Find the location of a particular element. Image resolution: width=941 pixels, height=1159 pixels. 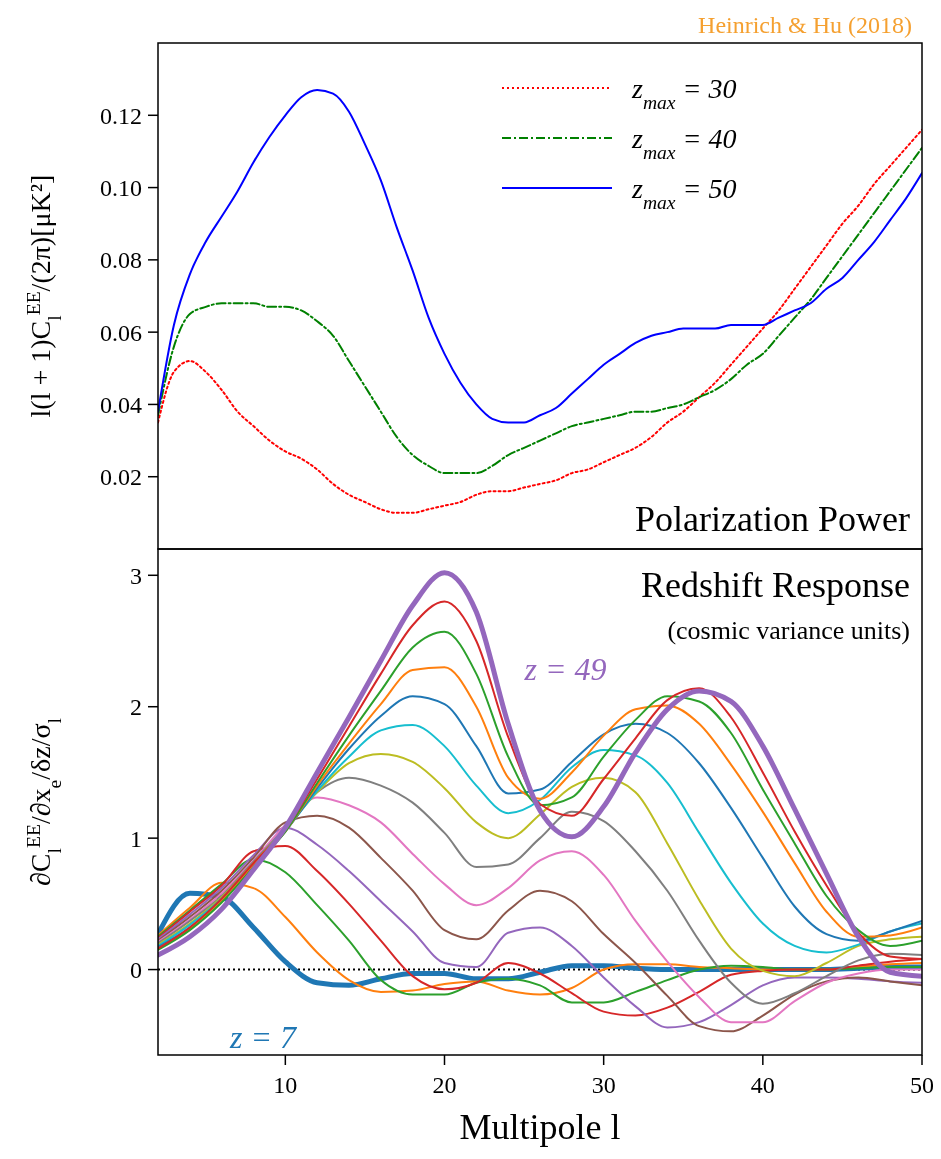

y-tick-label: 0.12 is located at coordinates (121, 115).